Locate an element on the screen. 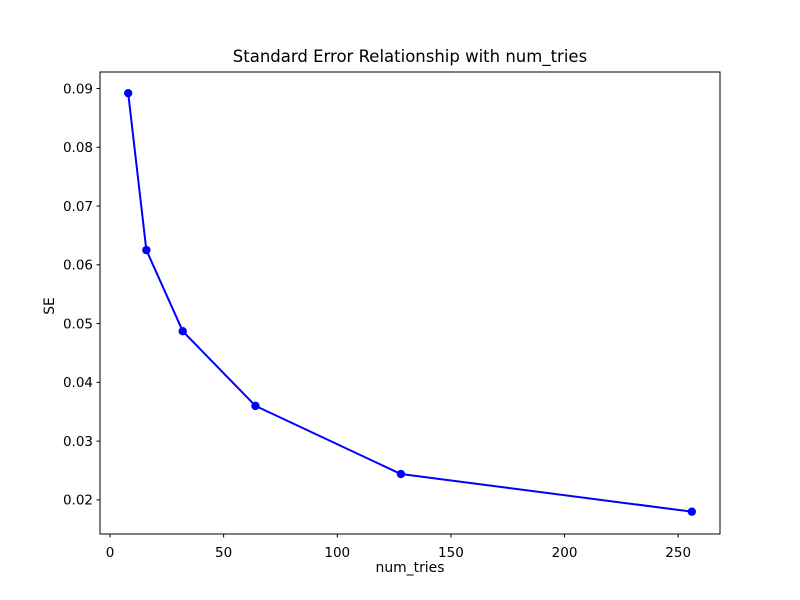 This screenshot has height=600, width=800. y-tick-label: 0.03 is located at coordinates (78, 442).